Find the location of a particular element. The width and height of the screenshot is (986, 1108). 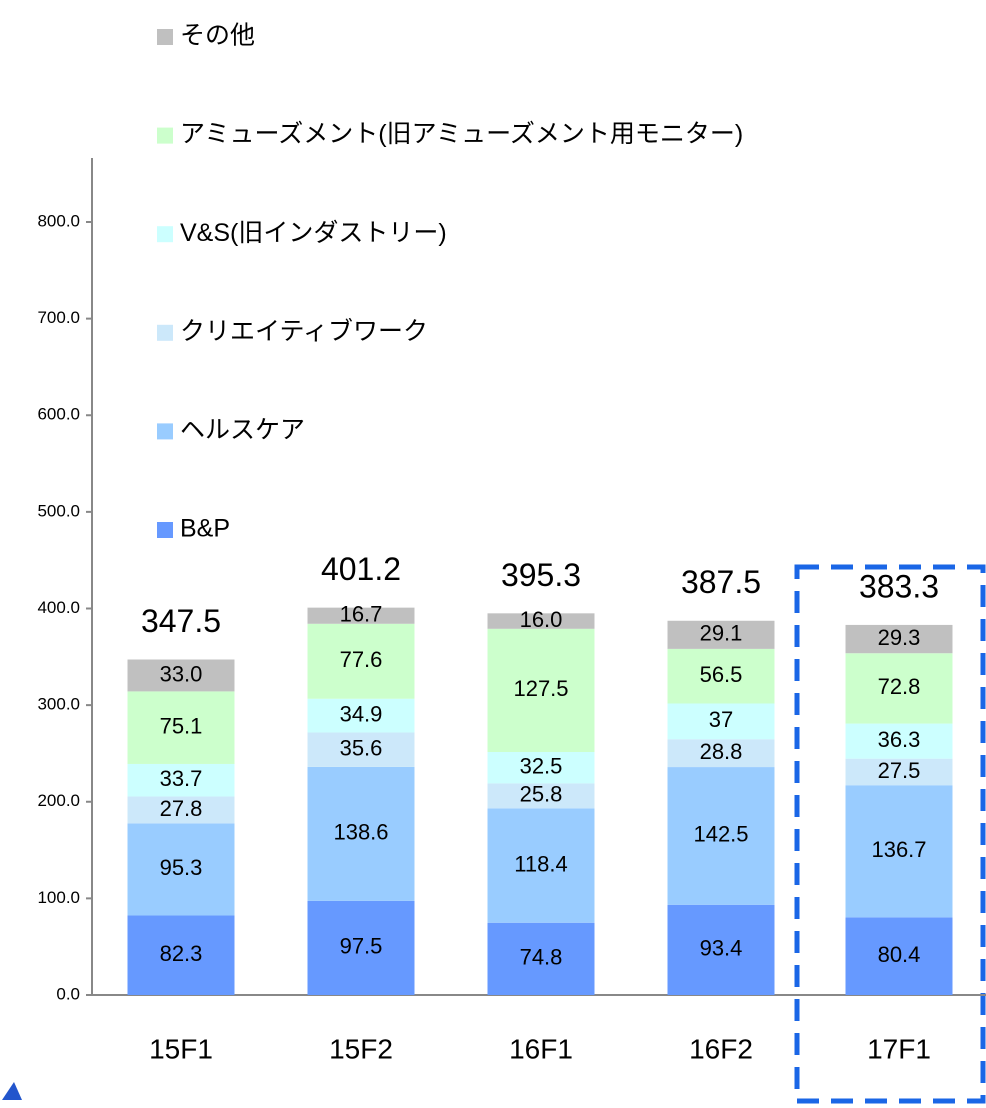

data-label: 75.1 is located at coordinates (181, 725).